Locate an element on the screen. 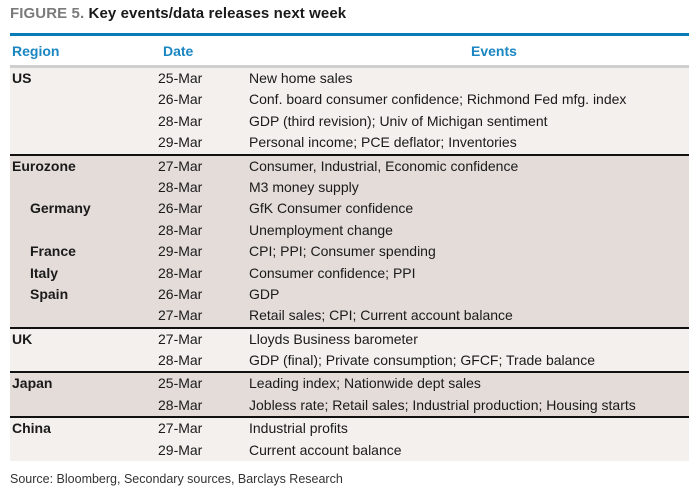  table-row: UK 27-Mar Lloyds Business barometer is located at coordinates (349, 339).